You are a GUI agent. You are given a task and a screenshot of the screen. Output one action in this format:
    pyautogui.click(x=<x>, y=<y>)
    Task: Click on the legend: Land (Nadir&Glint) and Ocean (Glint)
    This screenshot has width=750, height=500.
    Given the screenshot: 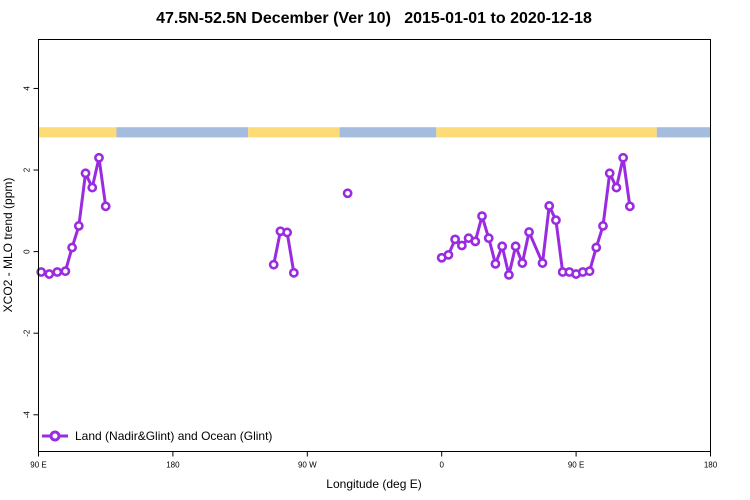 What is the action you would take?
    pyautogui.click(x=157, y=436)
    